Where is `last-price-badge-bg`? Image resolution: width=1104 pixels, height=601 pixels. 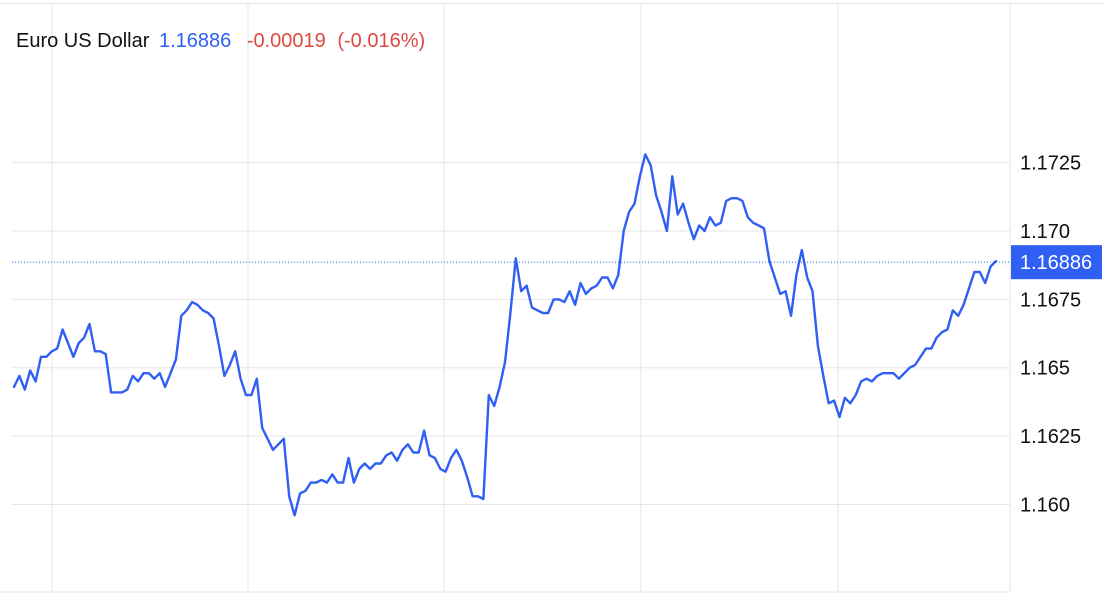
last-price-badge-bg is located at coordinates (1056, 262).